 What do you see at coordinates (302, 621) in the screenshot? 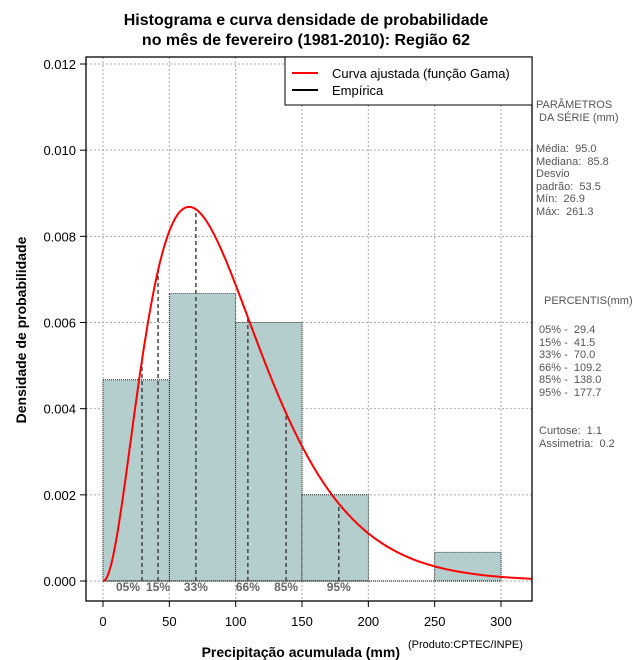
I see `x-tick-label: 150` at bounding box center [302, 621].